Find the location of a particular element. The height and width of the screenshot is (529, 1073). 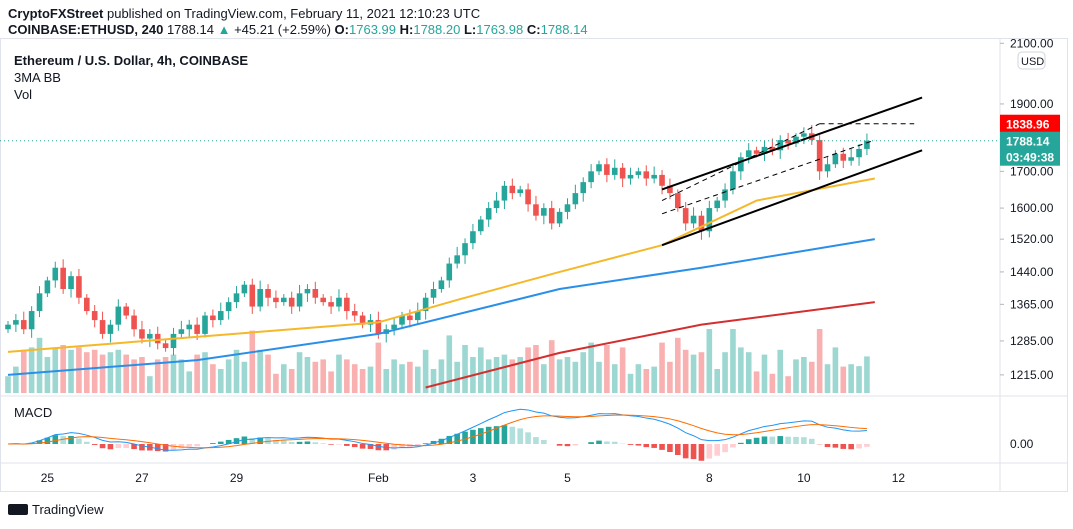

x-tick-label: 5 is located at coordinates (567, 478).